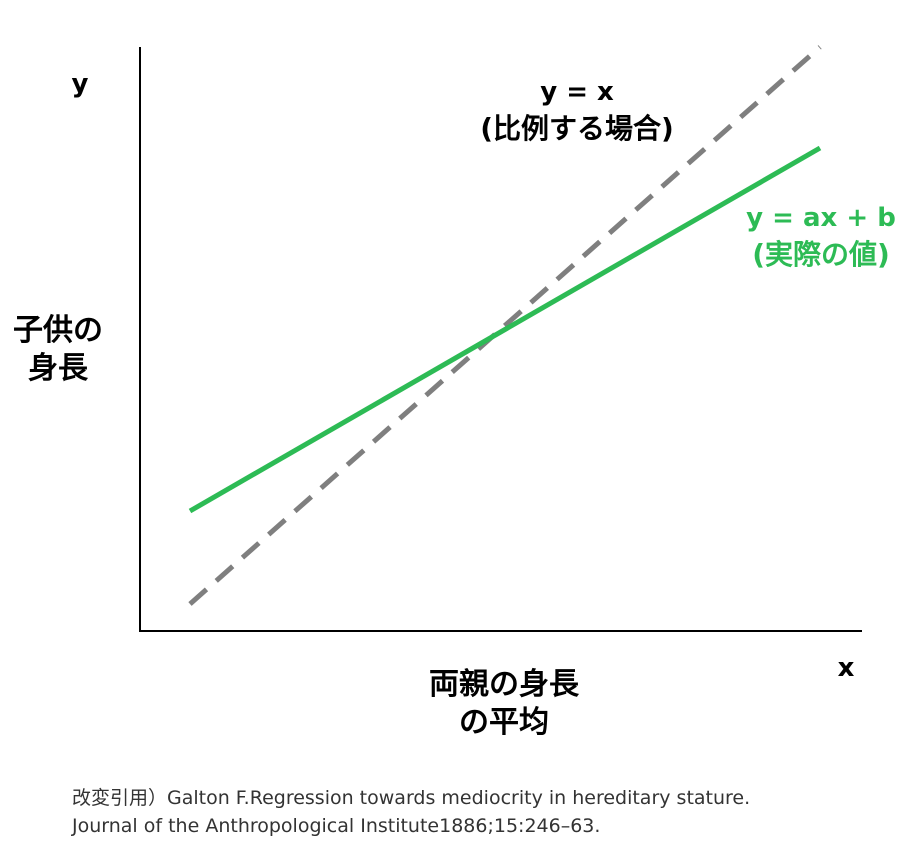  What do you see at coordinates (58, 368) in the screenshot?
I see `y-axis-label-line2: 身長` at bounding box center [58, 368].